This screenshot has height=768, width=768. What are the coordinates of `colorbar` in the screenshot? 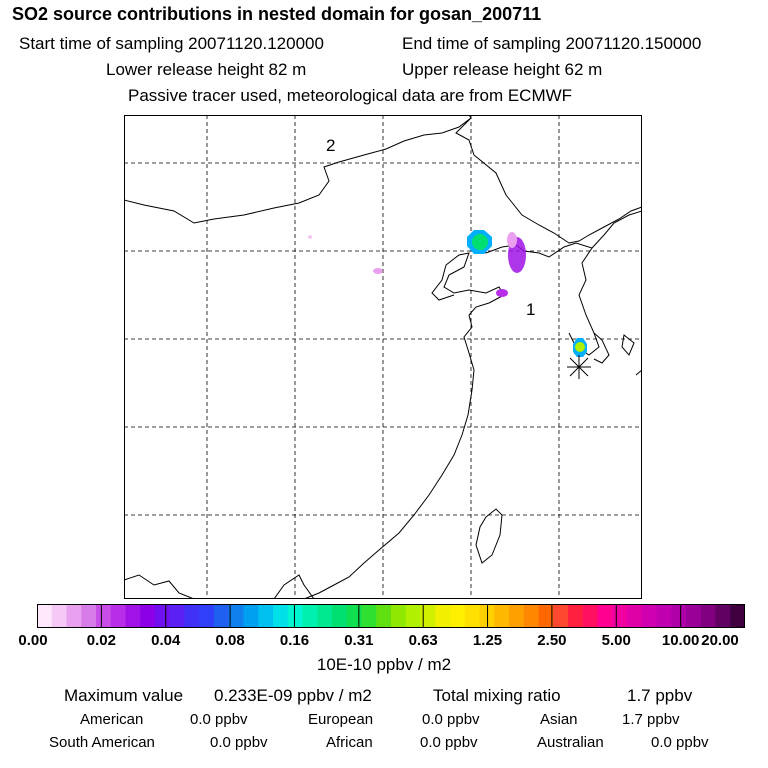 It's located at (391, 616).